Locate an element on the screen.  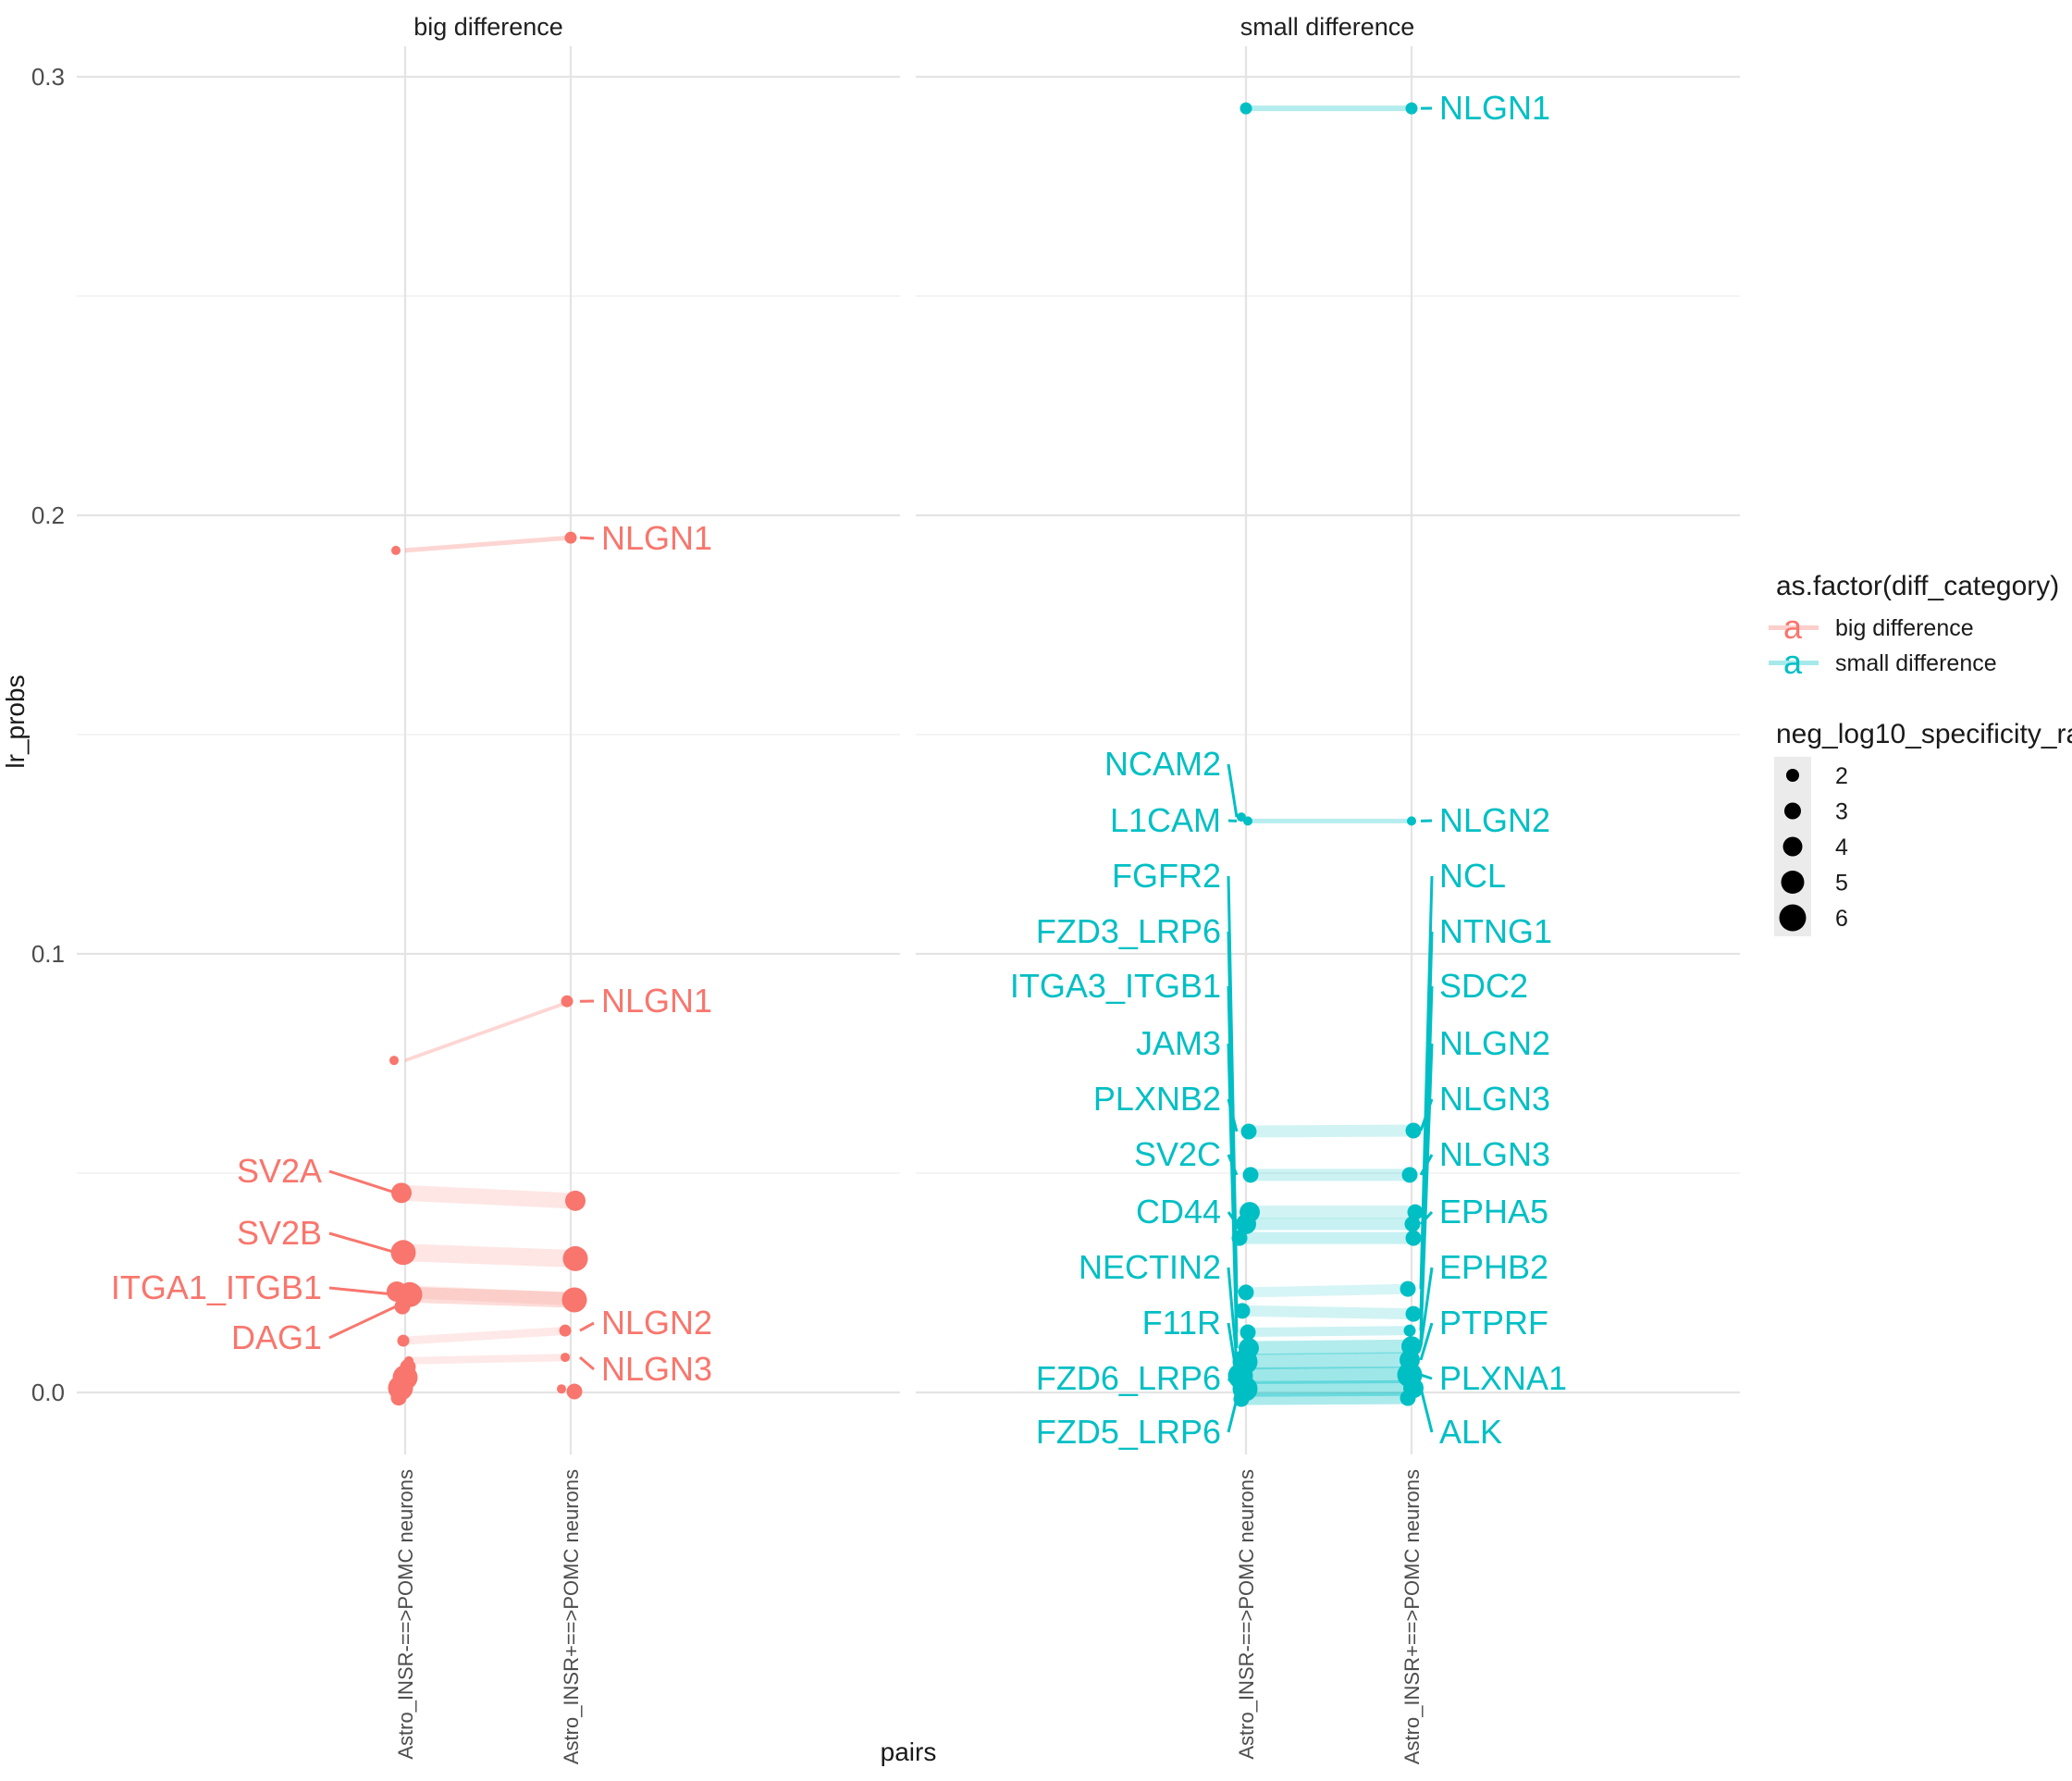
gene-label: NCAM2 is located at coordinates (1163, 764).